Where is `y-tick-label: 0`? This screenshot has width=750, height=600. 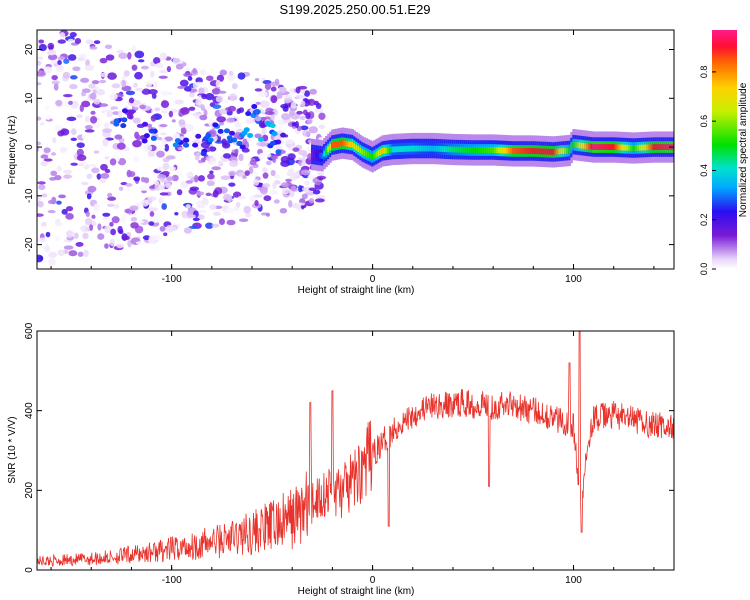 y-tick-label: 0 is located at coordinates (29, 147).